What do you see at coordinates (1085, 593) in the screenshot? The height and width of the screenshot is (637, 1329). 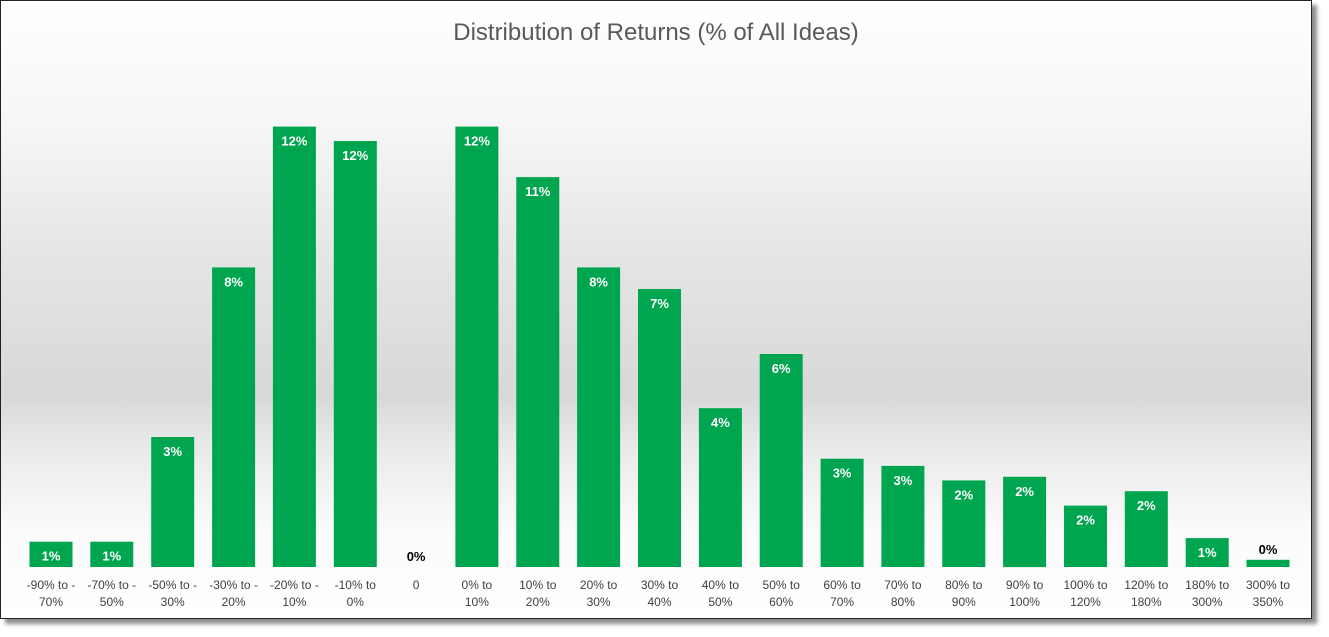 I see `category-label: 100% to 120%` at bounding box center [1085, 593].